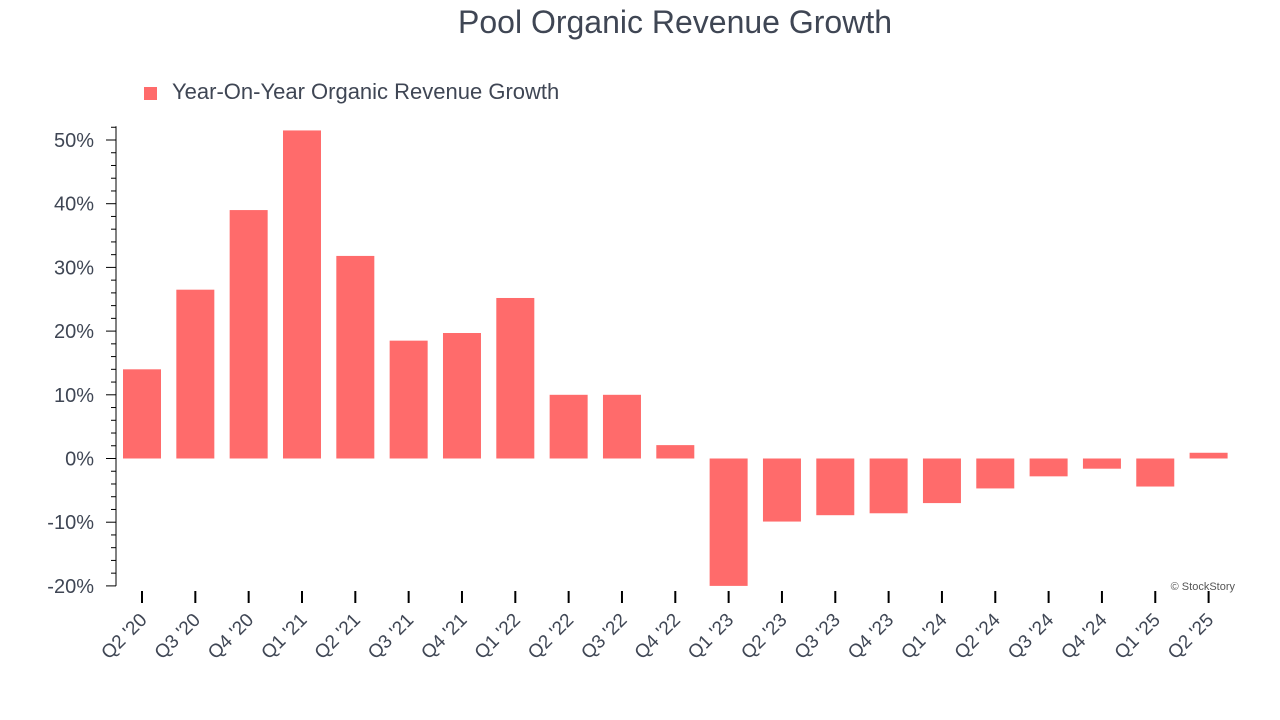 This screenshot has height=720, width=1280. Describe the element at coordinates (658, 637) in the screenshot. I see `x-tick-label: Q4 '22` at that location.